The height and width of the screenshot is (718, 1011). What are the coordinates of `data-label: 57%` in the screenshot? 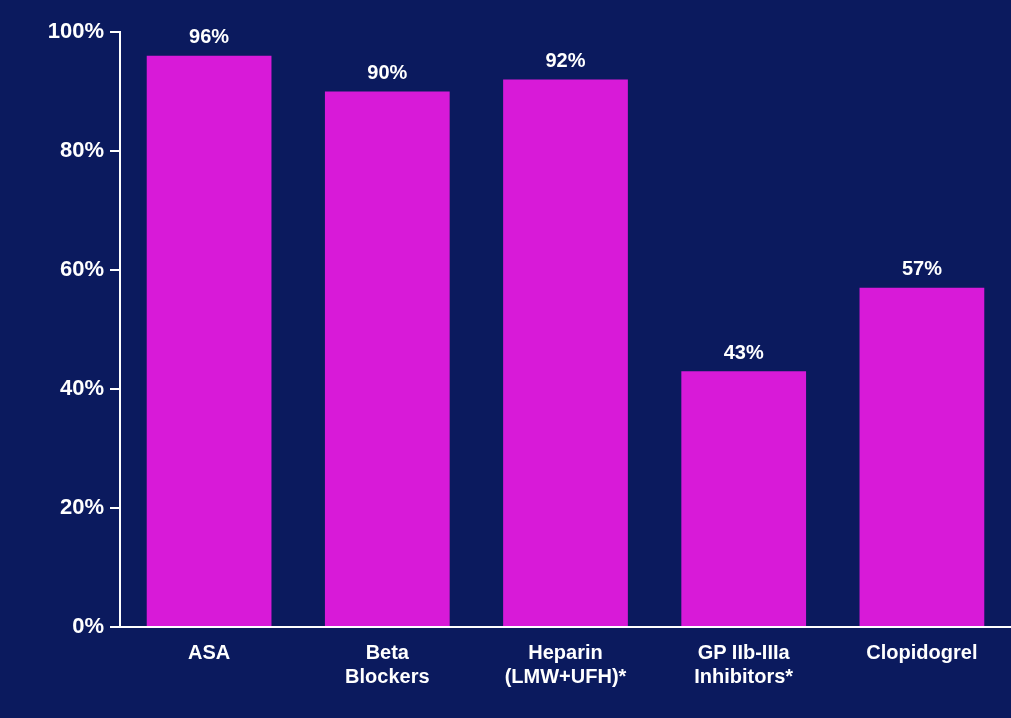 It's located at (922, 268).